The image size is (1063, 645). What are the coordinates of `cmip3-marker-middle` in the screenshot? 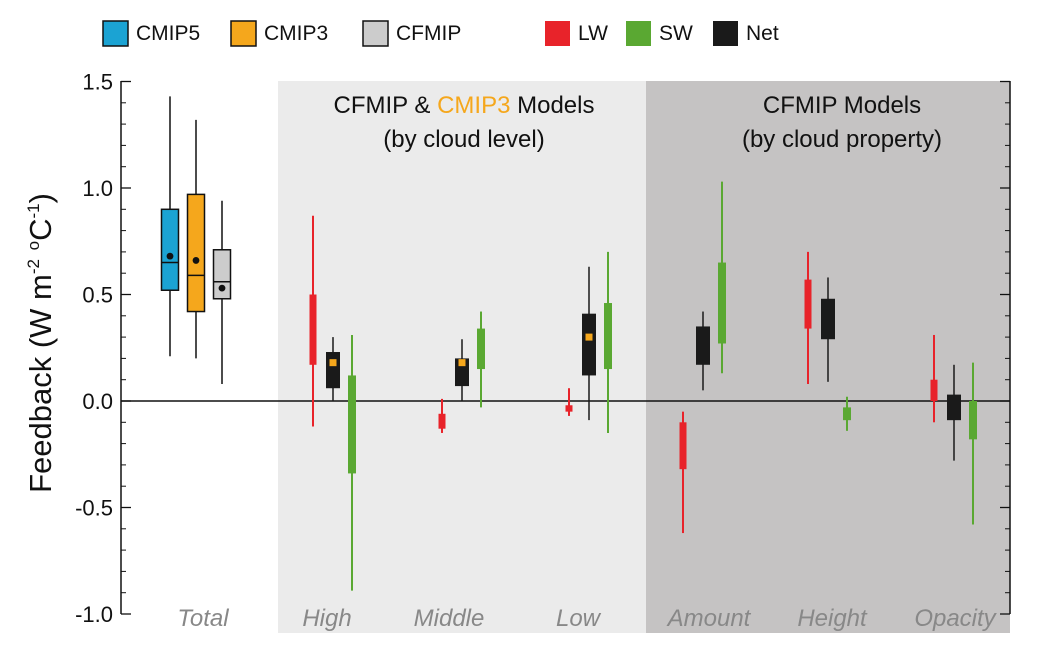 It's located at (462, 363).